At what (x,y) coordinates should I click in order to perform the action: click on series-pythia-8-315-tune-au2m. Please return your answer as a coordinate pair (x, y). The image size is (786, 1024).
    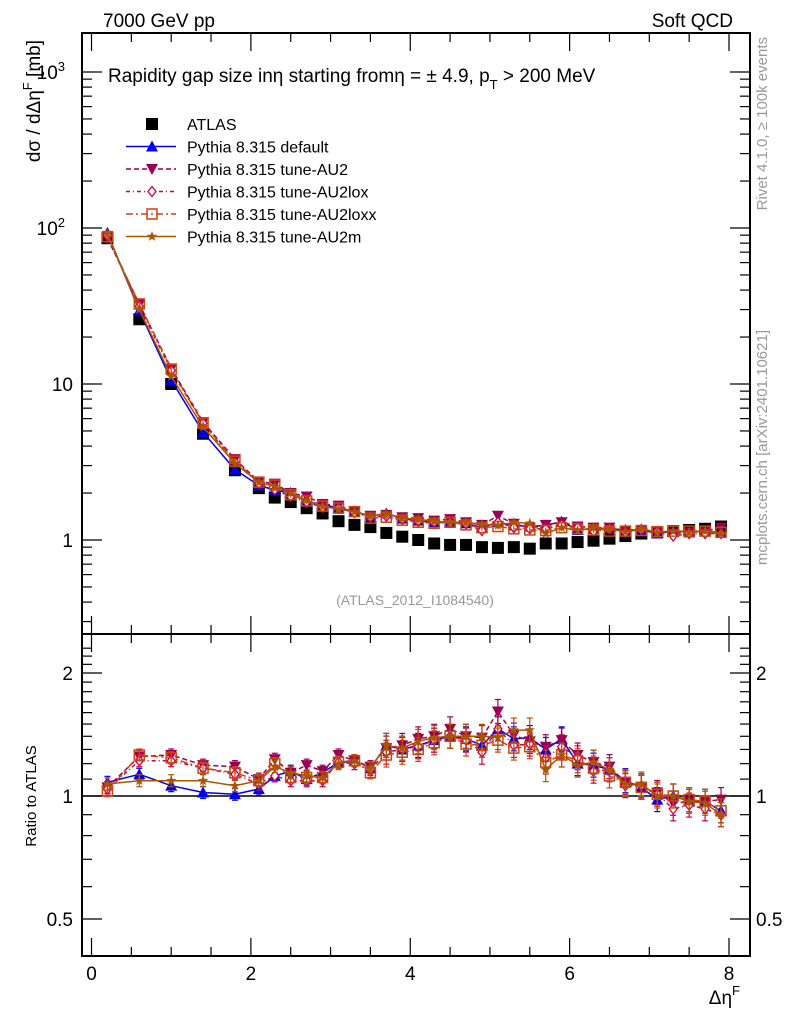
    Looking at the image, I should click on (414, 772).